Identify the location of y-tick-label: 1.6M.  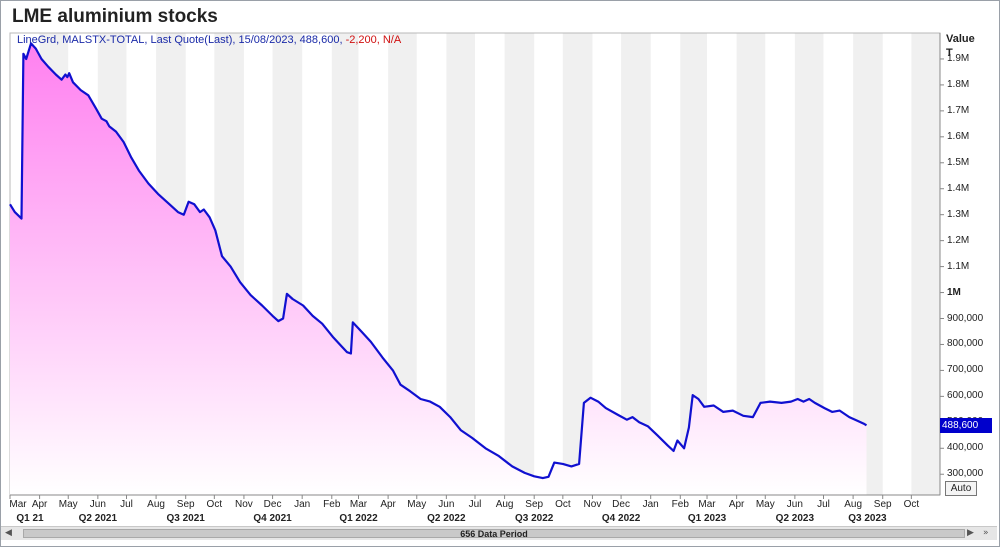
(958, 136).